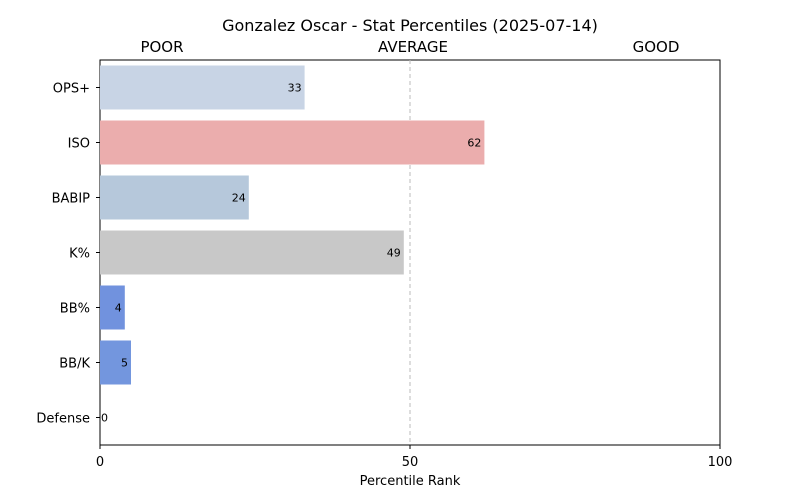  Describe the element at coordinates (410, 481) in the screenshot. I see `x-axis-label: Percentile Rank` at that location.